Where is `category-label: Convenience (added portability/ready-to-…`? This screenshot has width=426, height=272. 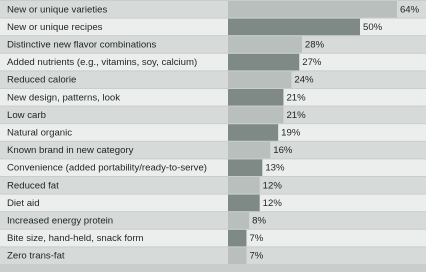 category-label: Convenience (added portability/ready-to-… is located at coordinates (107, 168).